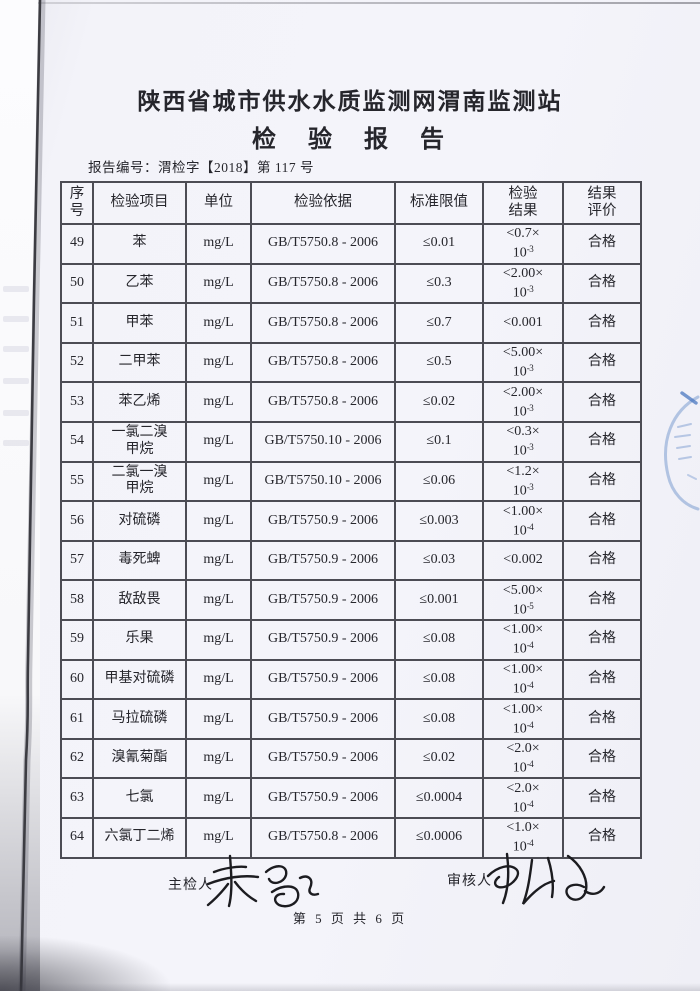 The image size is (700, 991). I want to click on inspector-signature, so click(263, 881).